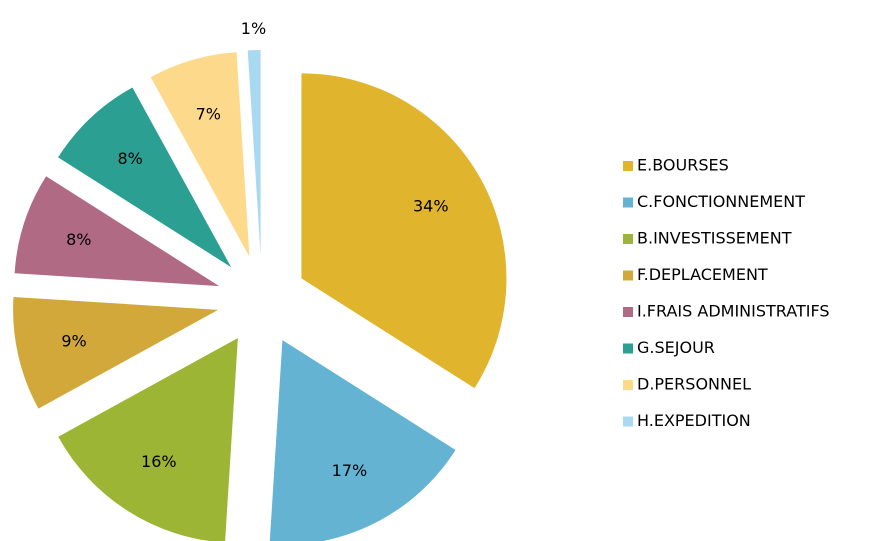 This screenshot has height=541, width=884. What do you see at coordinates (208, 114) in the screenshot?
I see `data-label: 7%` at bounding box center [208, 114].